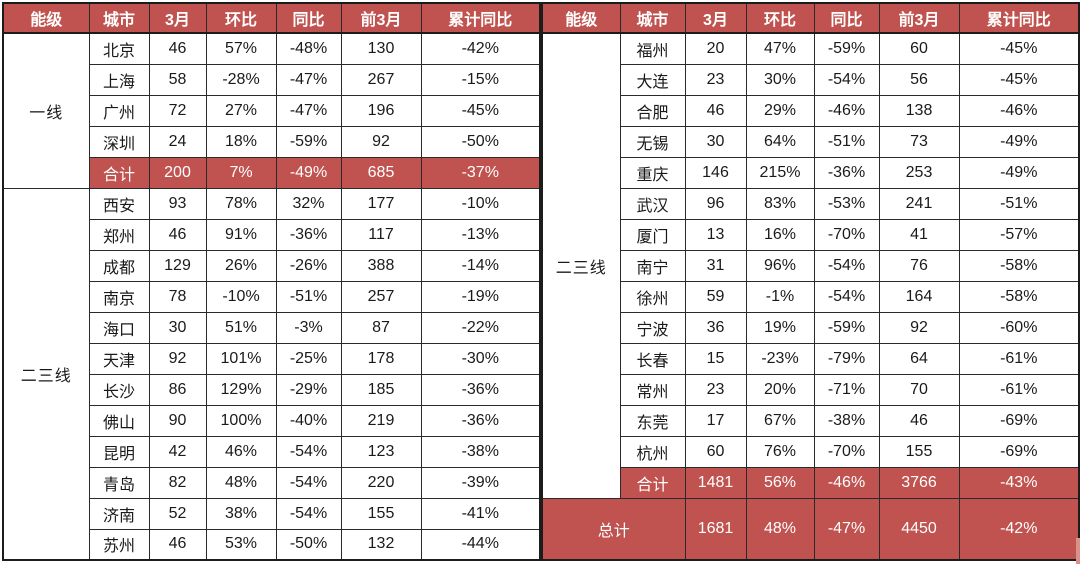  I want to click on value-cell: 18%, so click(241, 141).